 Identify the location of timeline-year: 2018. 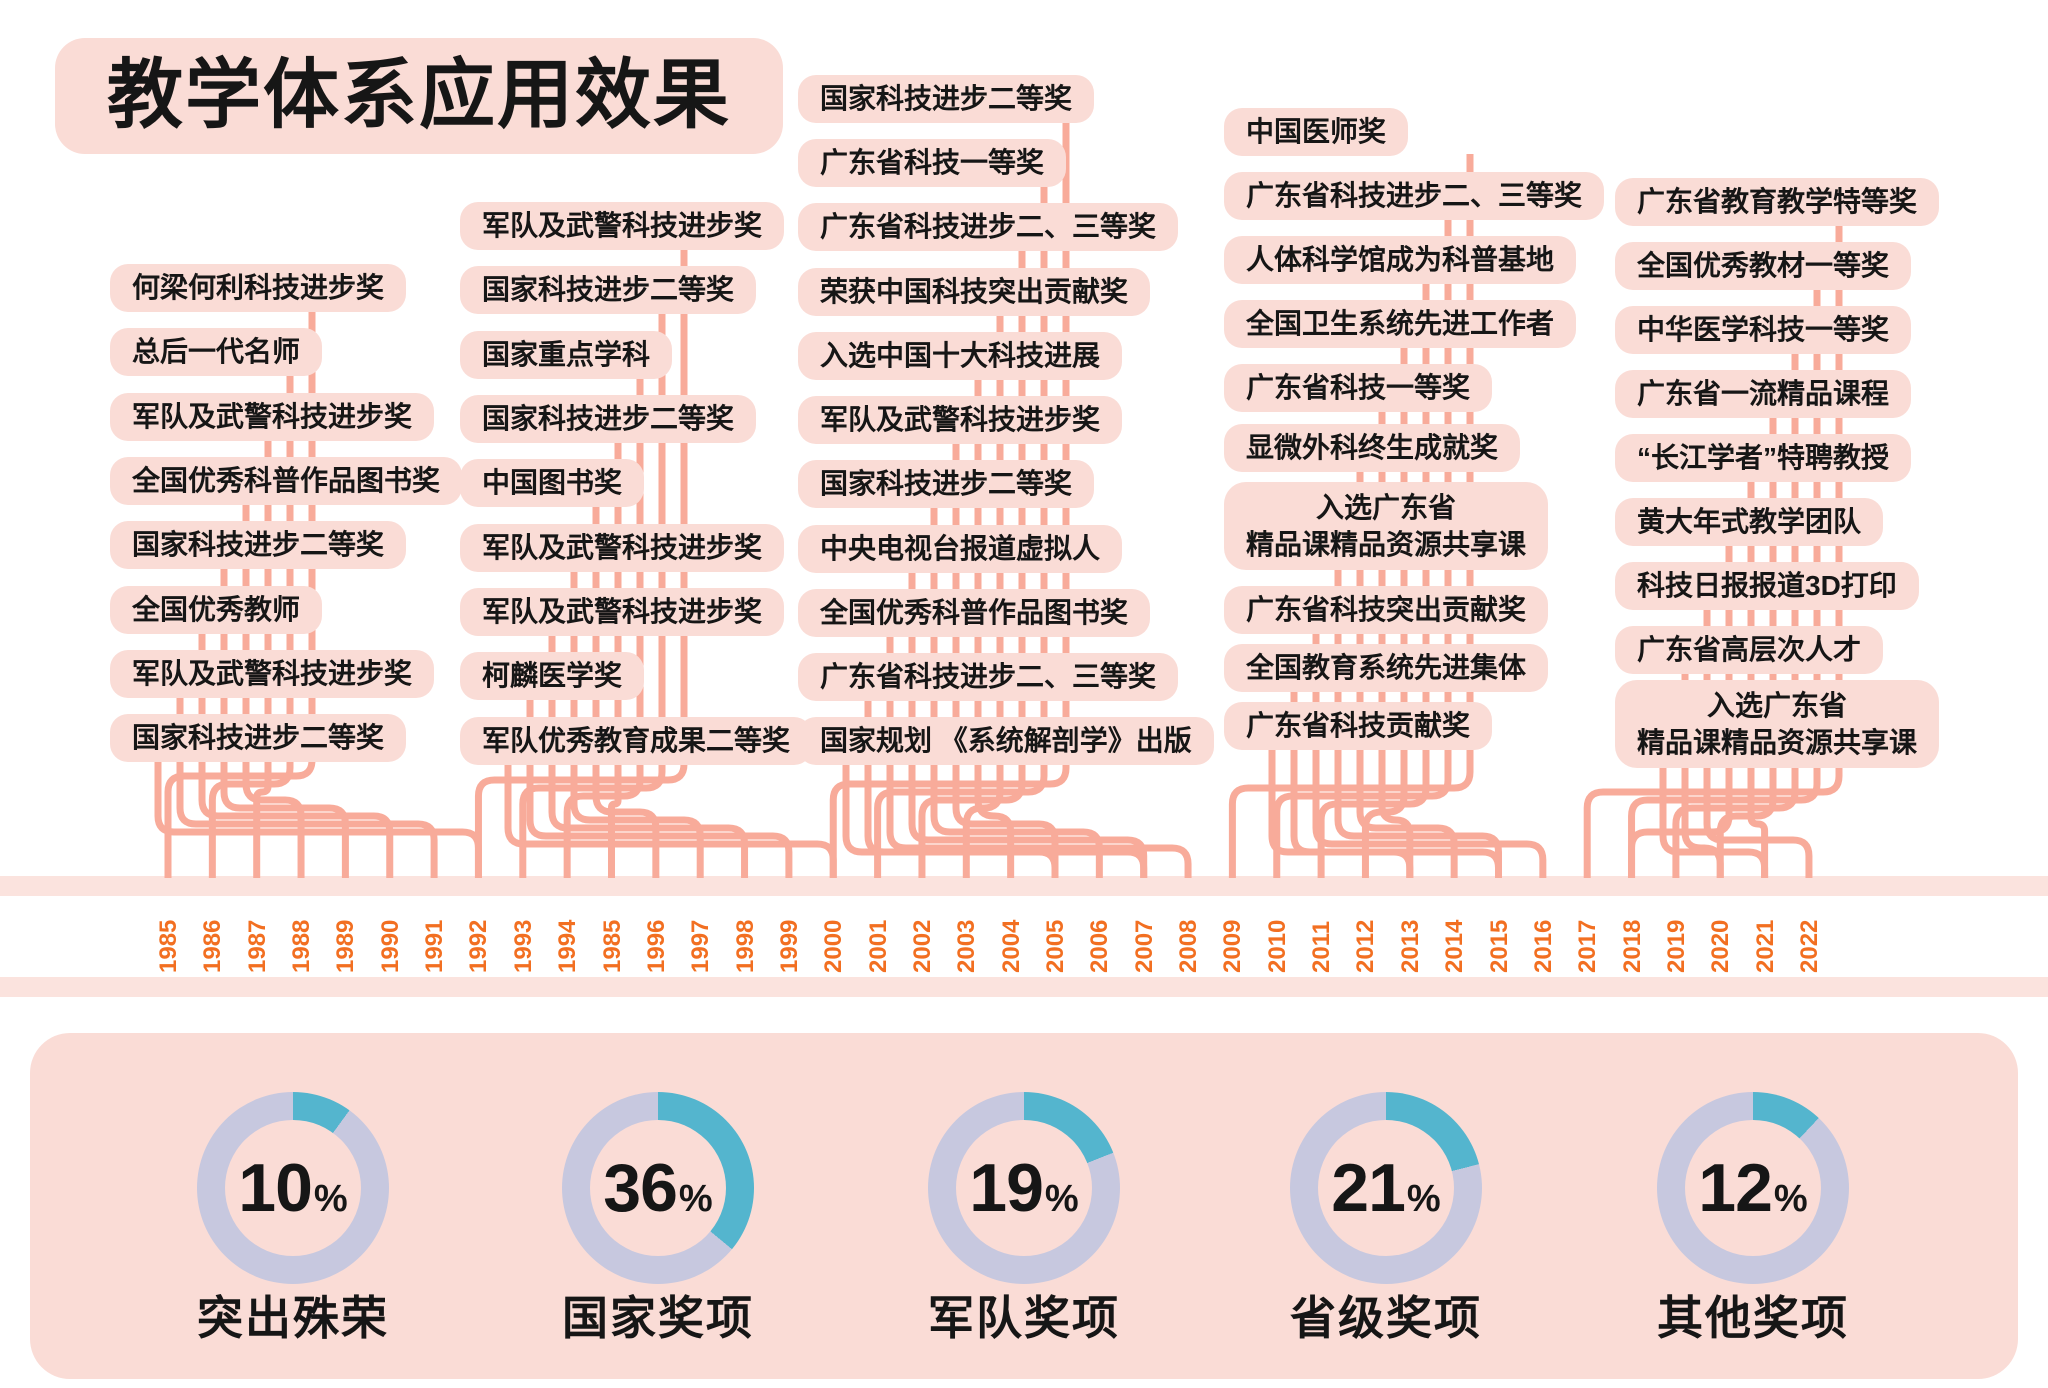
(1632, 946).